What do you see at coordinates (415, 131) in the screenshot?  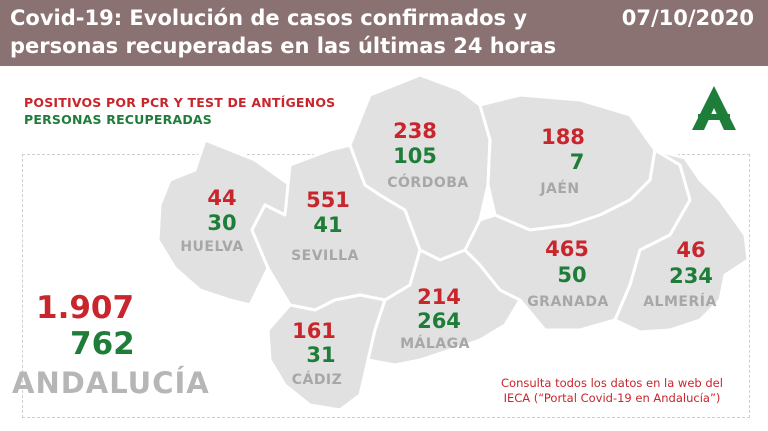 I see `cordoba-positives: 238` at bounding box center [415, 131].